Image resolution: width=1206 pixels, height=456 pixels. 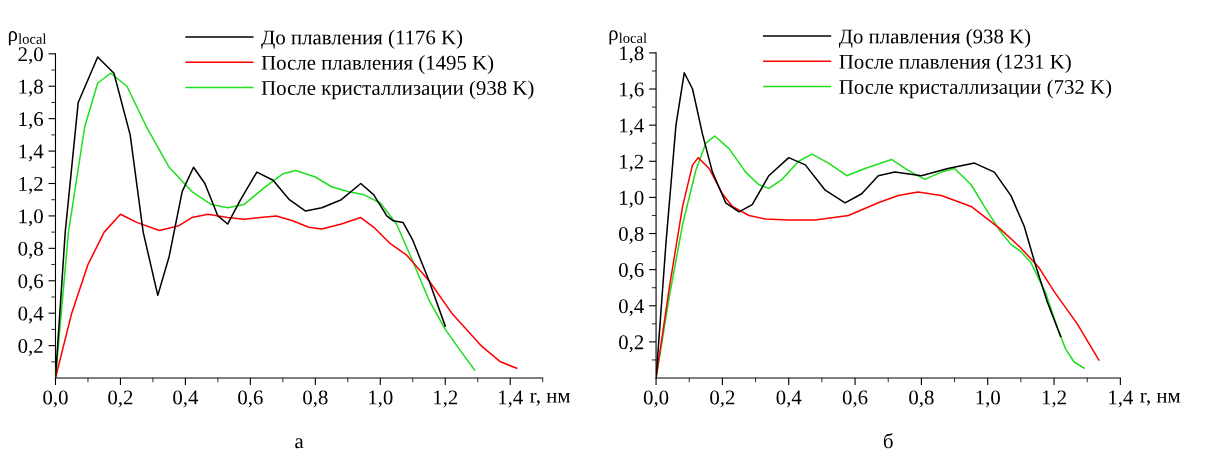 What do you see at coordinates (888, 441) in the screenshot?
I see `text: б` at bounding box center [888, 441].